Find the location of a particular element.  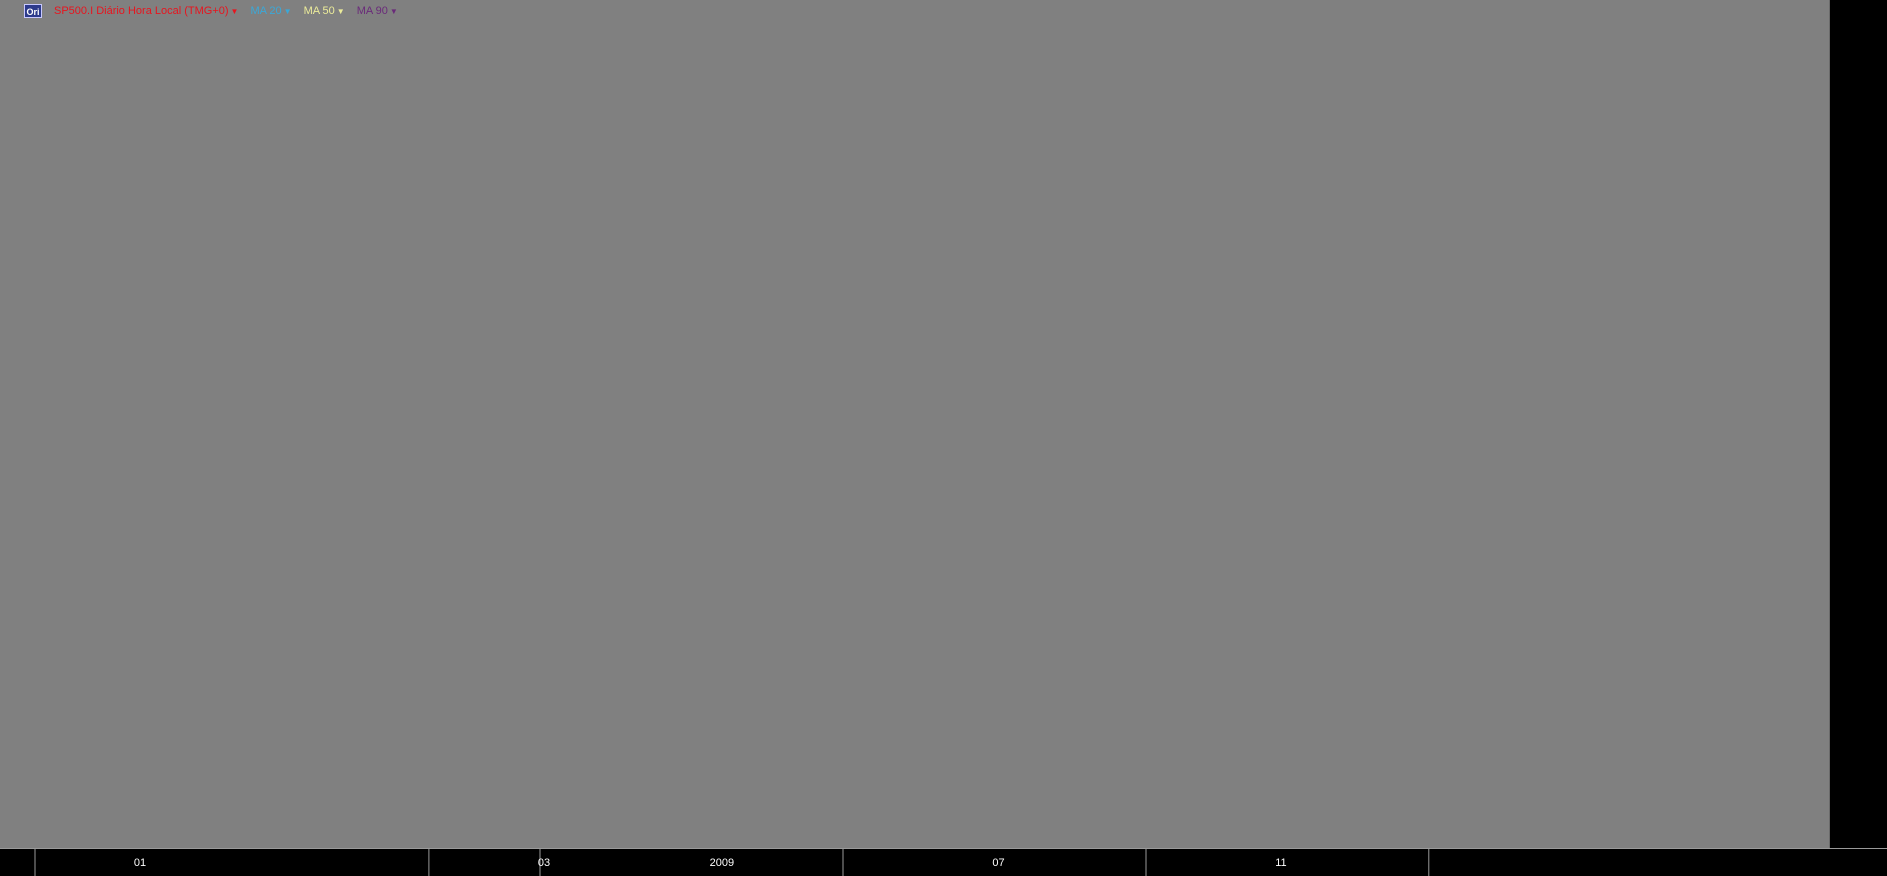

date-axis is located at coordinates (943, 862).